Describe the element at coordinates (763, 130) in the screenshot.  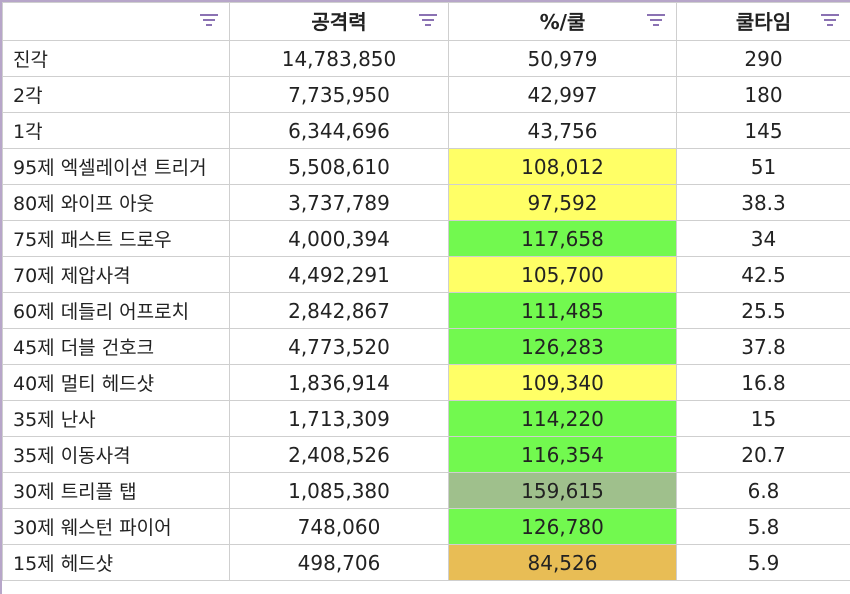
I see `cooldown-cell: 145` at that location.